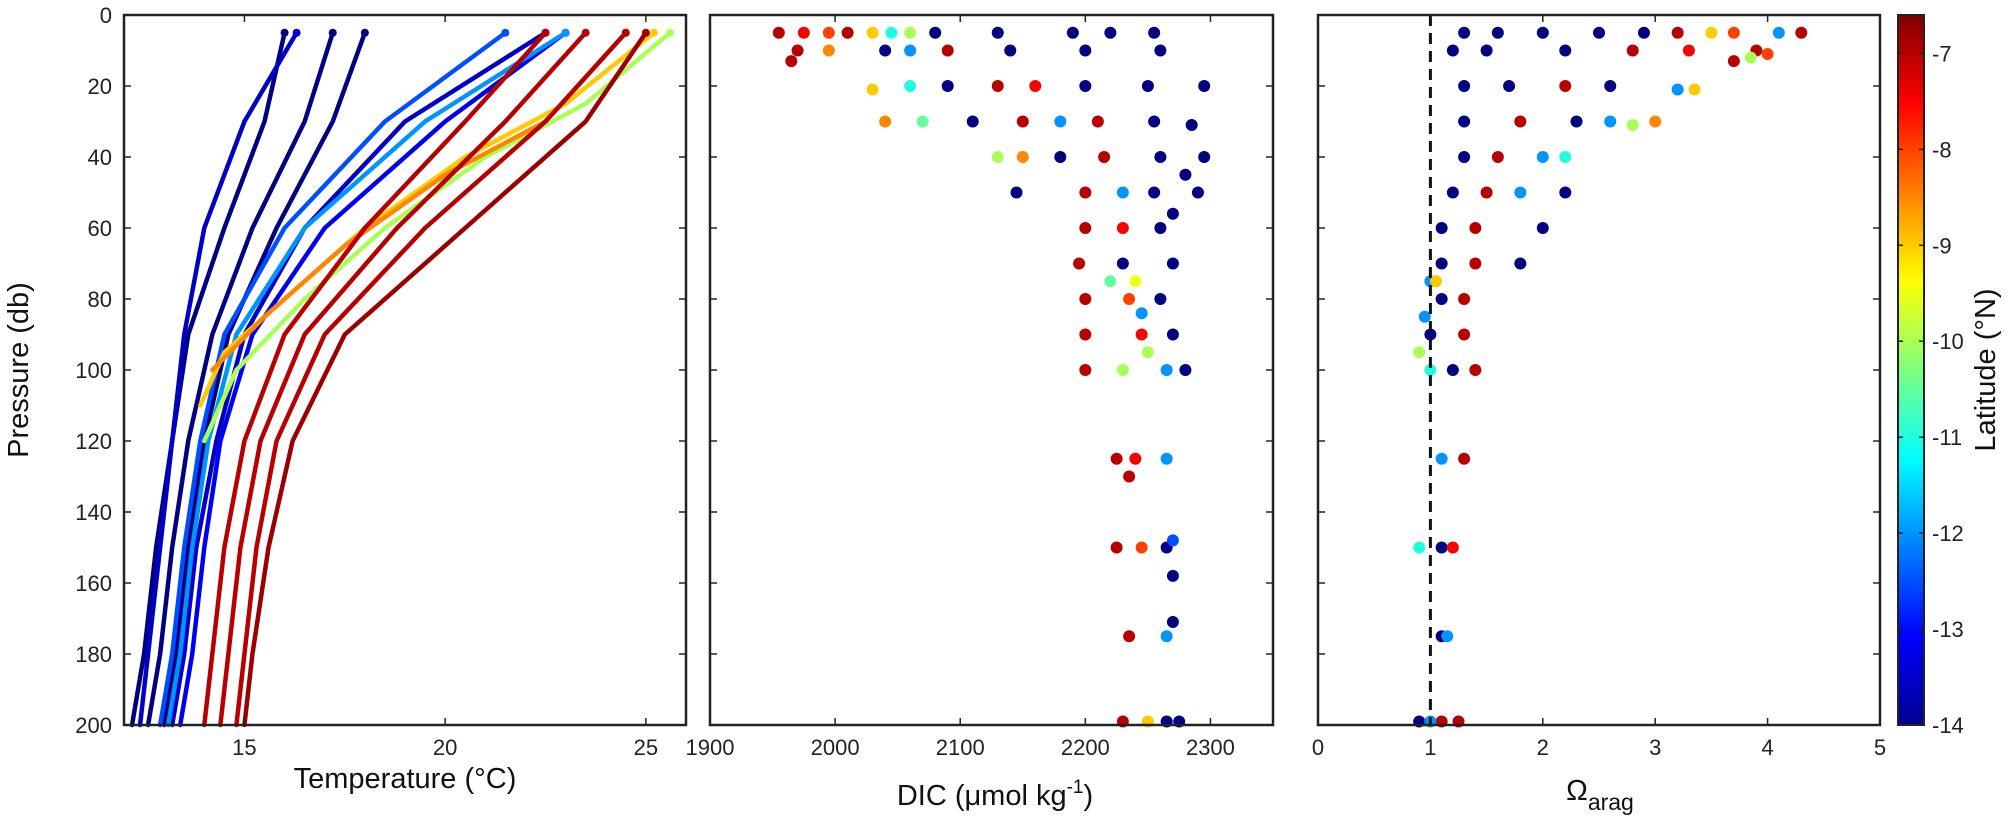 The width and height of the screenshot is (2008, 821). I want to click on y-tick-label: 0, so click(106, 15).